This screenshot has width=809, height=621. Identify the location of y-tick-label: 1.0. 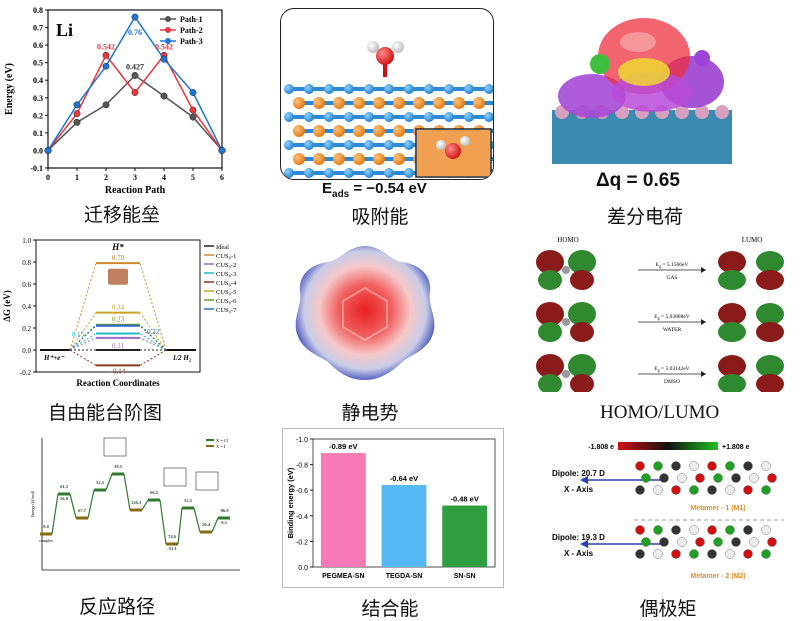
(26, 241).